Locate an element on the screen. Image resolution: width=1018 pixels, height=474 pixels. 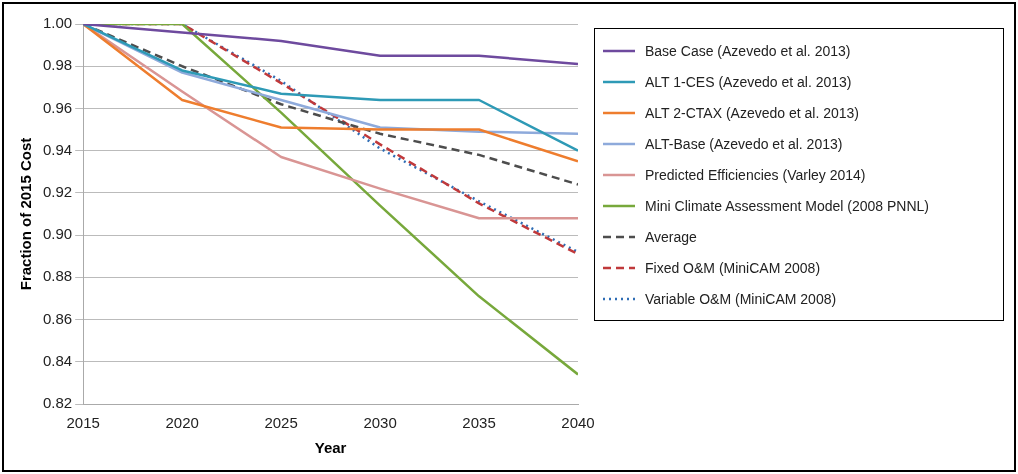
y-tick-label: 0.86 is located at coordinates (57, 318).